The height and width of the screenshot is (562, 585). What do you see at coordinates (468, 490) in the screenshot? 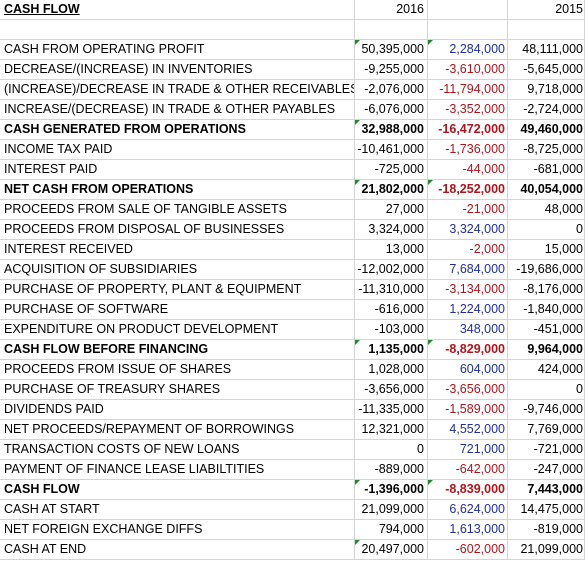
I see `difference-cell: -8,839,000` at bounding box center [468, 490].